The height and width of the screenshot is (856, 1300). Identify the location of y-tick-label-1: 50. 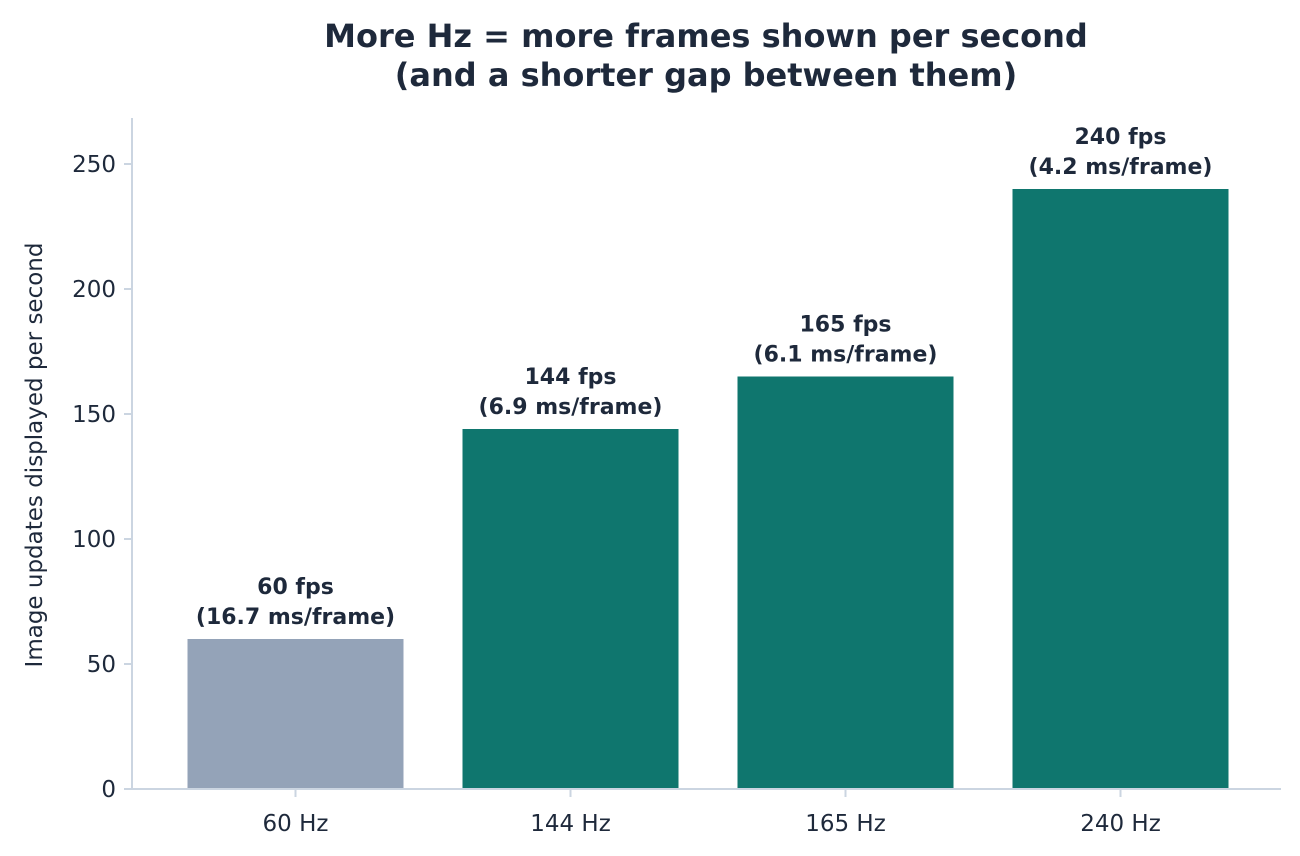
(101, 665).